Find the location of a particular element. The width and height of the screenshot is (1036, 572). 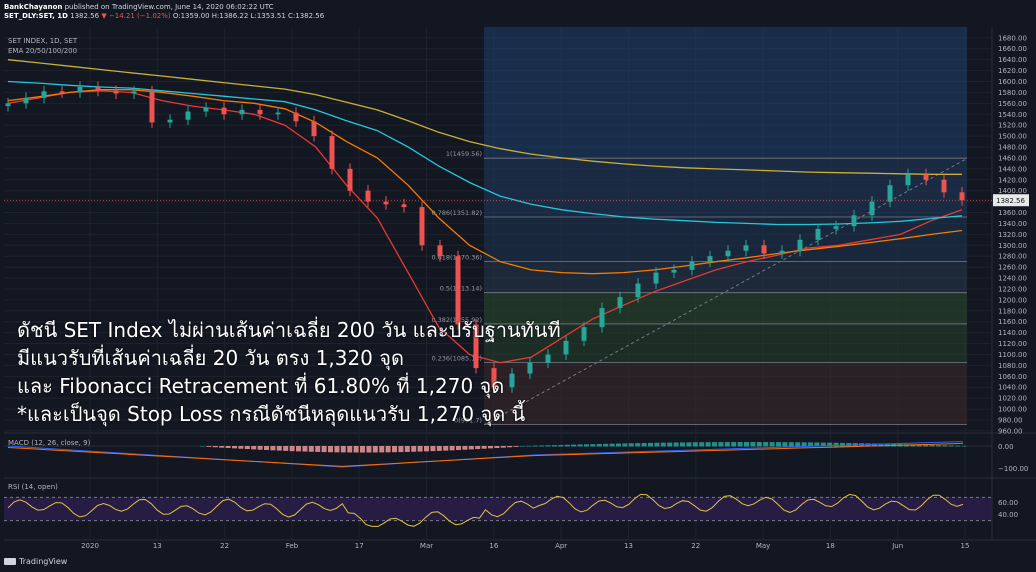

date-tick-label: 16 is located at coordinates (493, 546).